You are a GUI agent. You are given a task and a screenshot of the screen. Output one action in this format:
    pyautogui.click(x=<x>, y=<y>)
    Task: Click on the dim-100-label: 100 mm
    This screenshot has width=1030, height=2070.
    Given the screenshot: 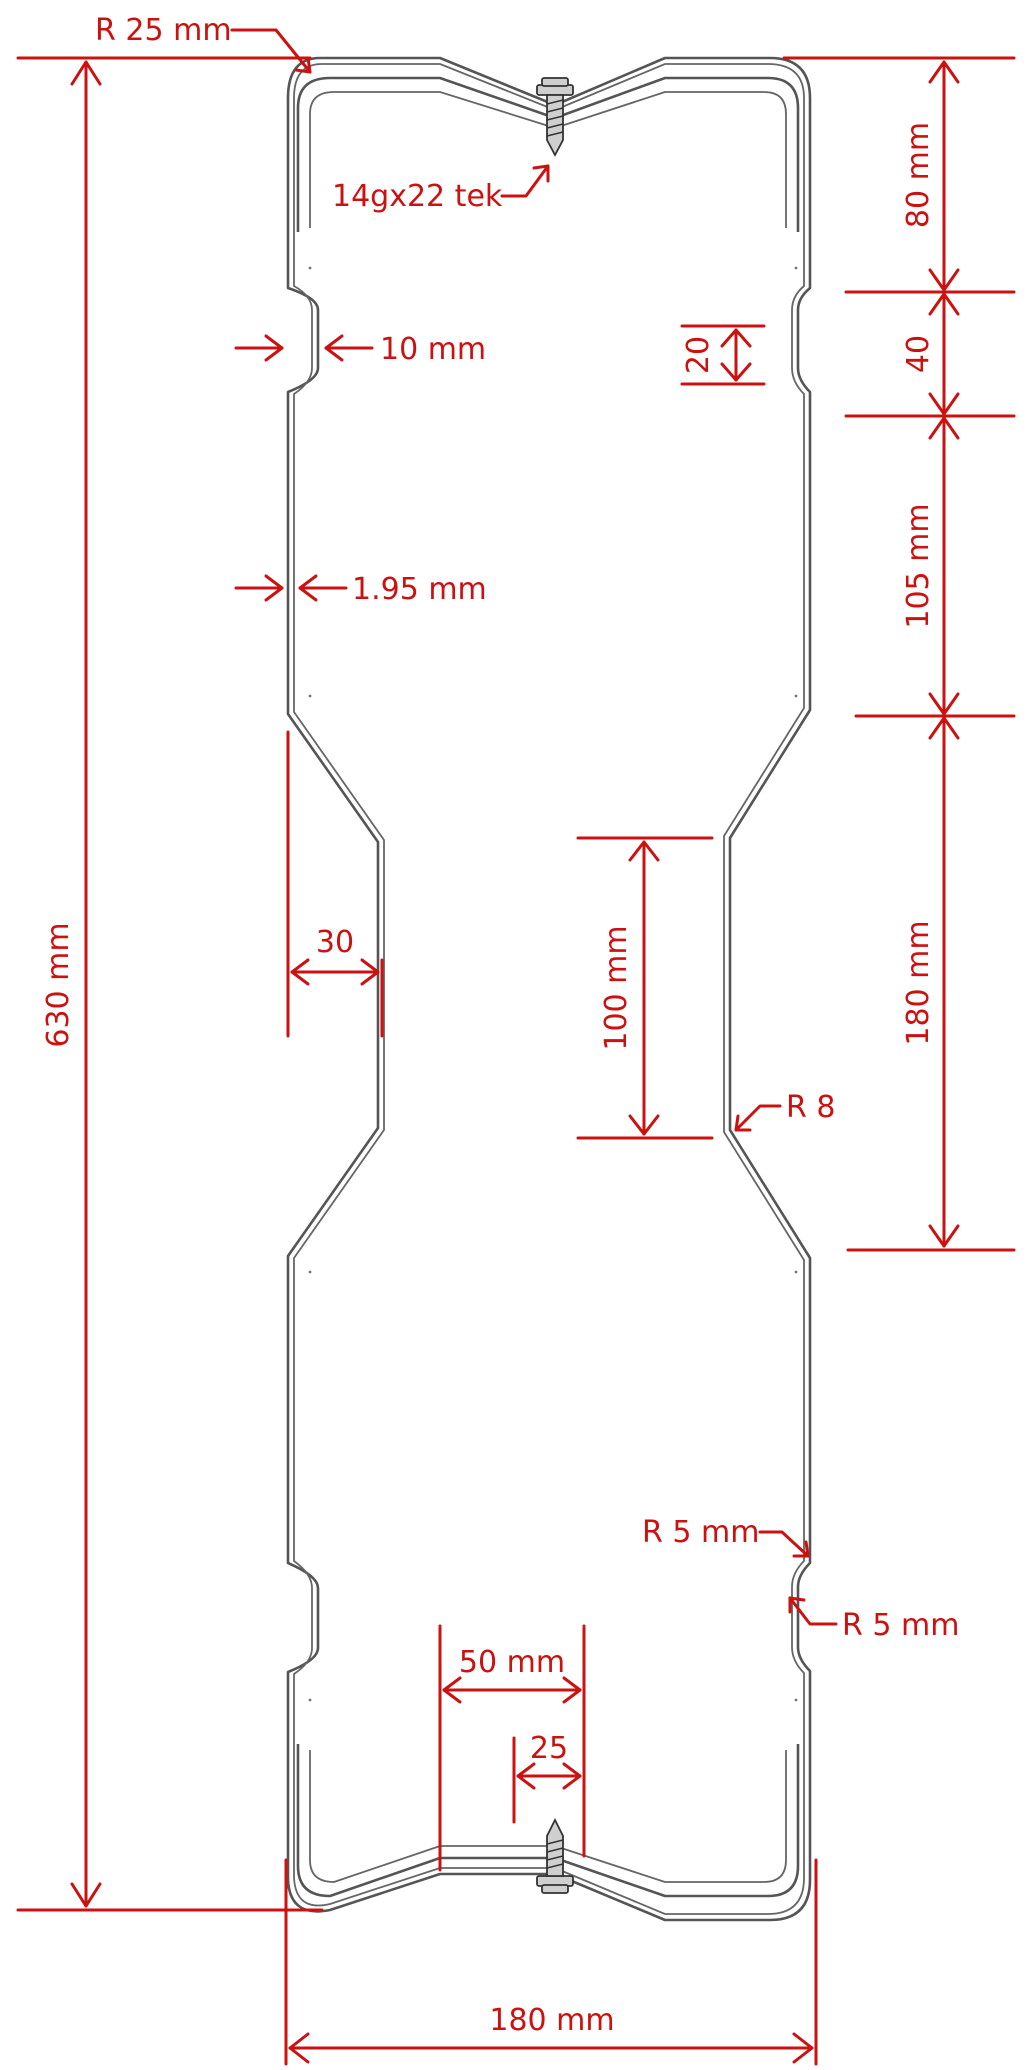 What is the action you would take?
    pyautogui.click(x=616, y=987)
    